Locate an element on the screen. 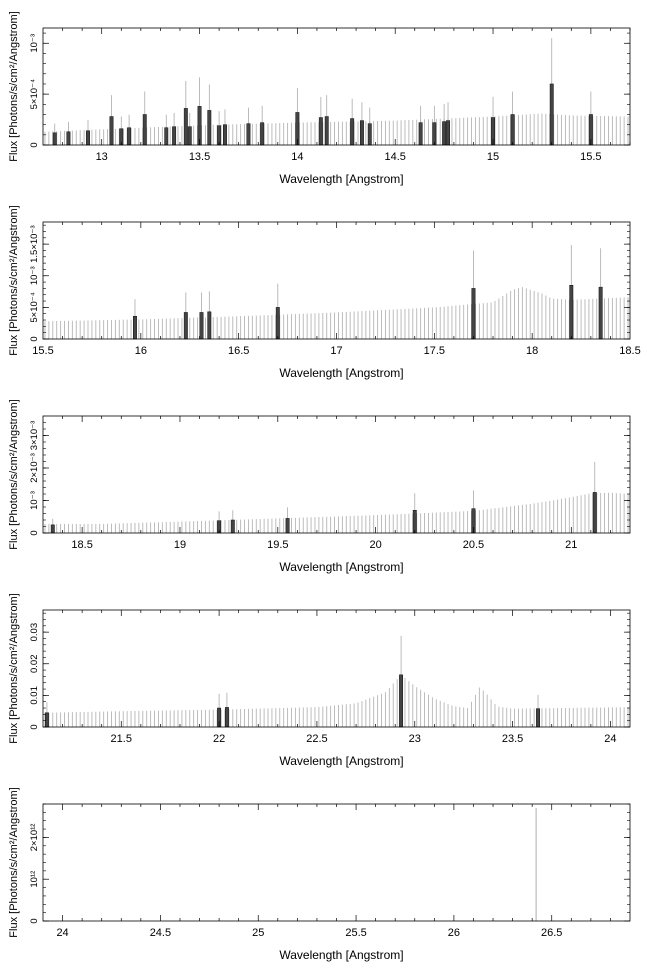  x-tick-label: 23 is located at coordinates (415, 739).